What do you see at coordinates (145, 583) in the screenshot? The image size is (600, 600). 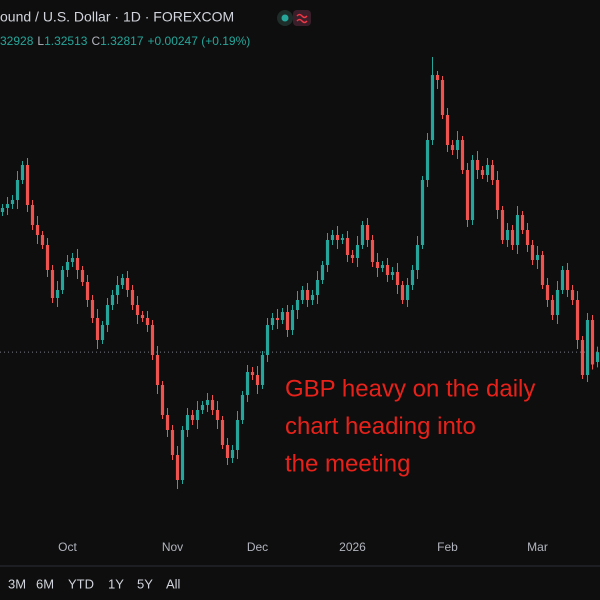 I see `range-button: 5Y` at bounding box center [145, 583].